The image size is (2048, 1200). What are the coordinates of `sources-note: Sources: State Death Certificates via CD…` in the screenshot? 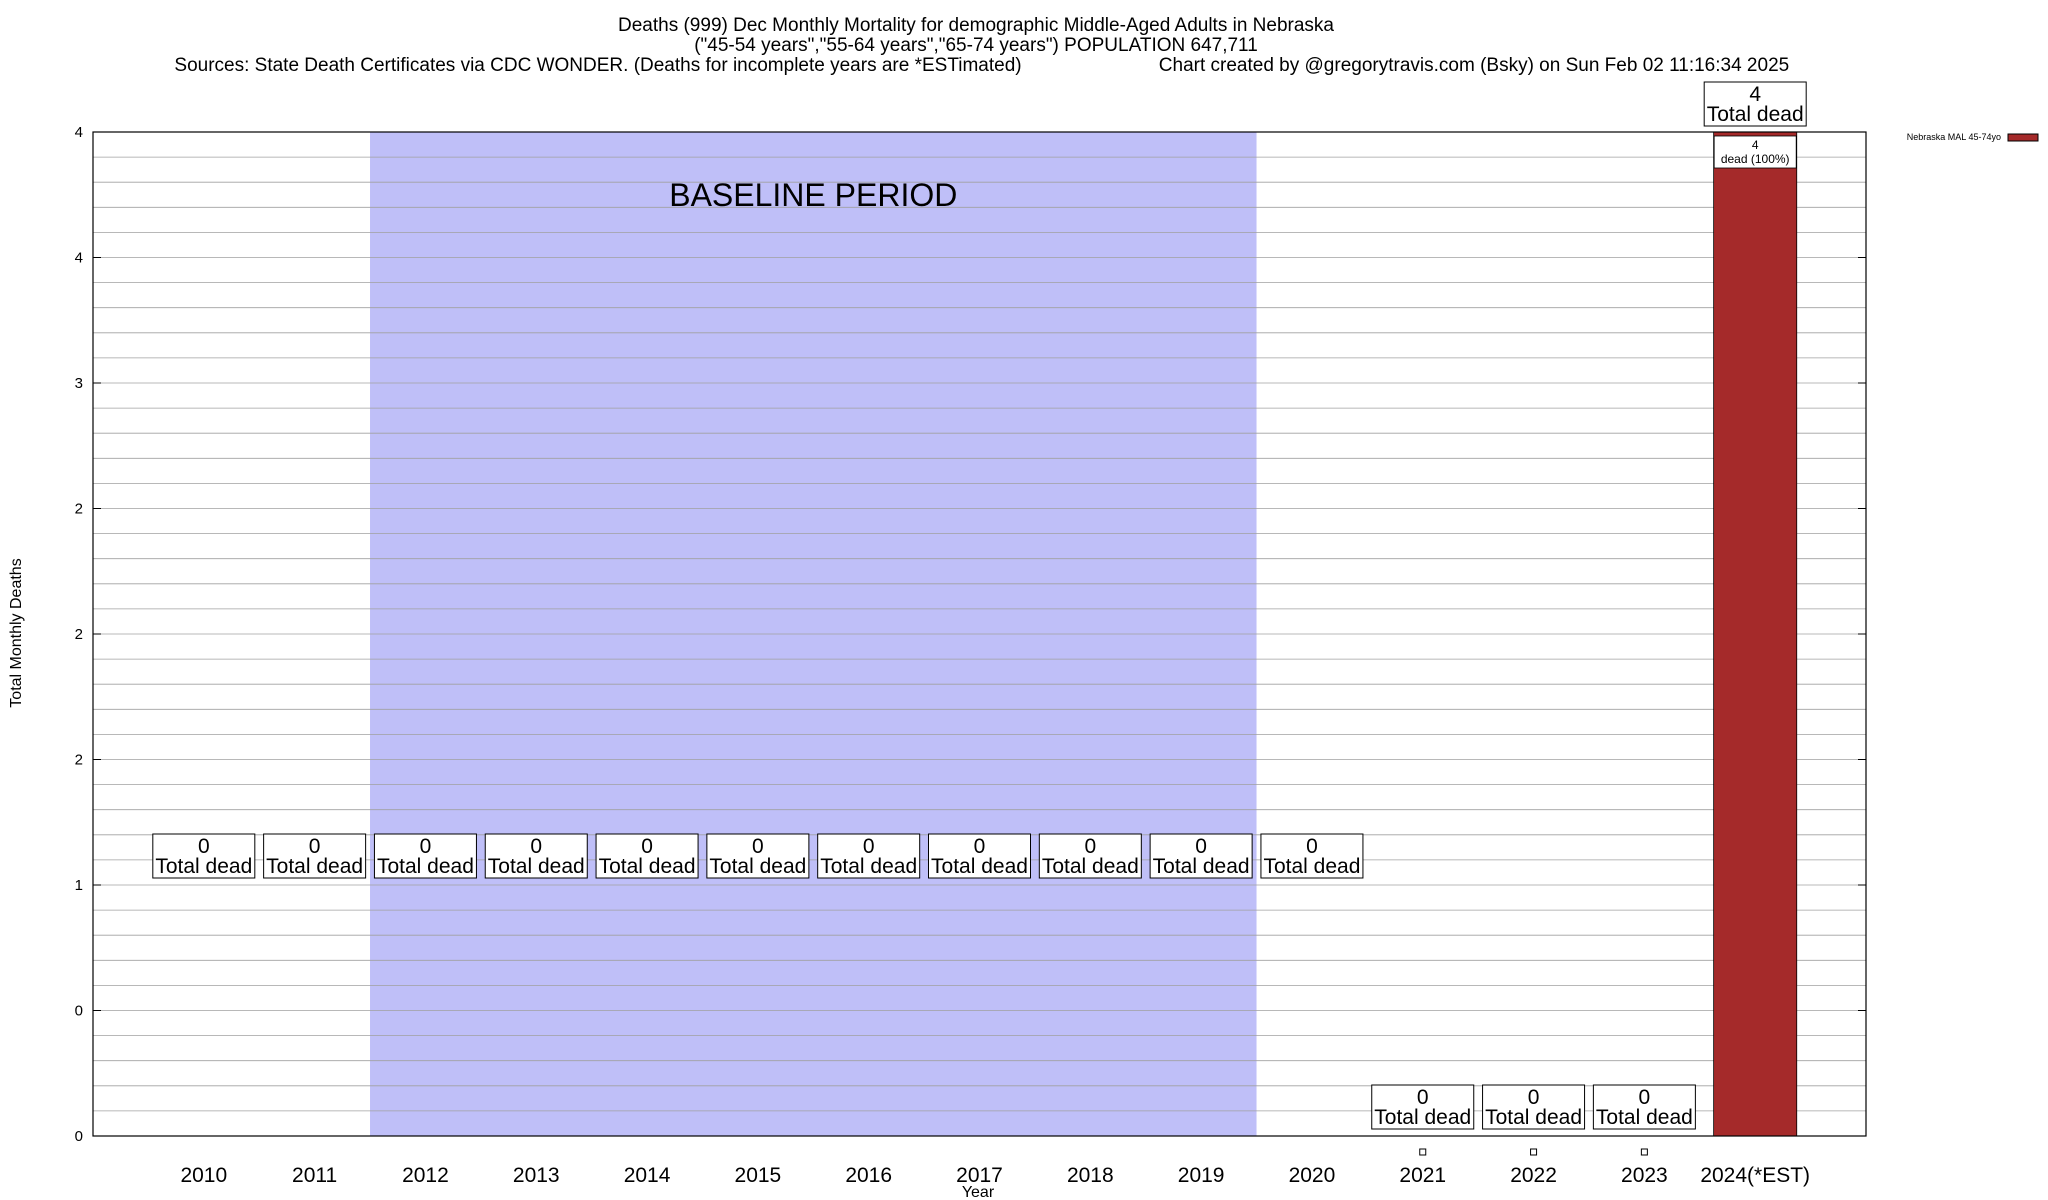 It's located at (597, 65).